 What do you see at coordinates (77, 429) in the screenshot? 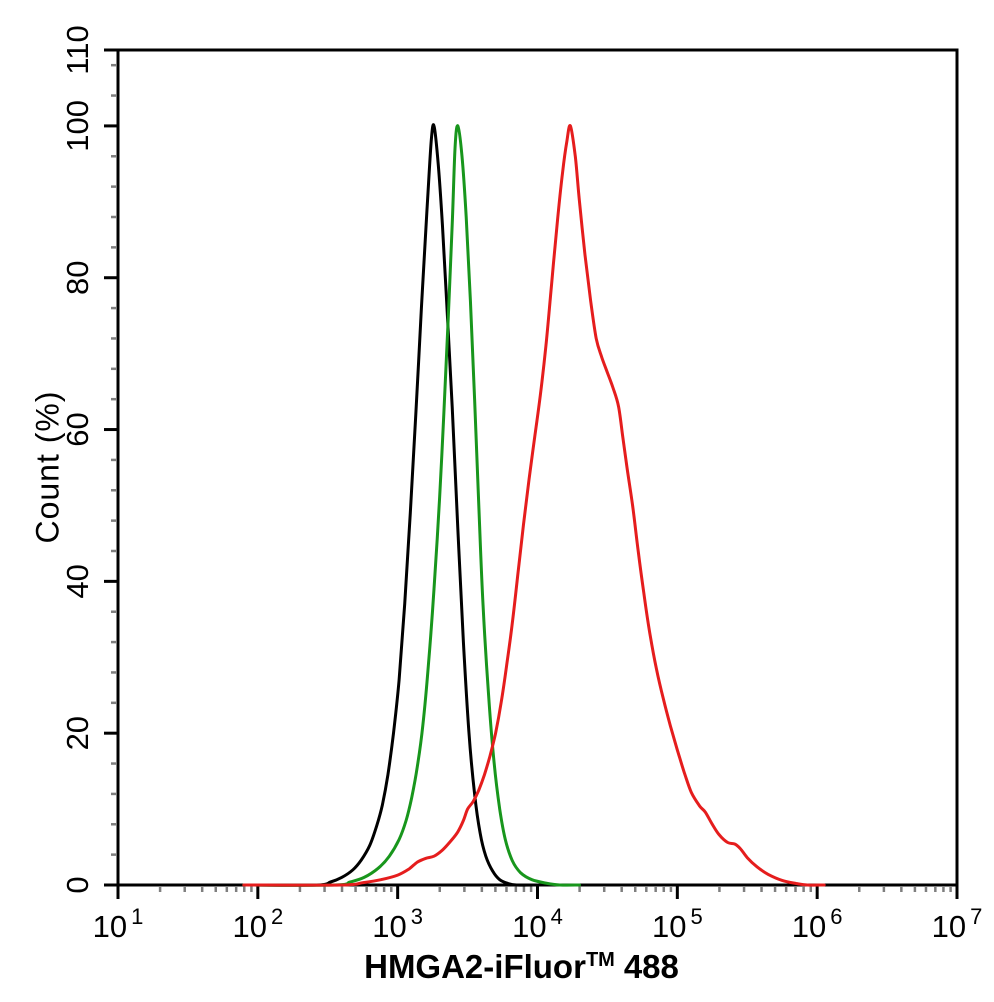
I see `y-tick-label: 60` at bounding box center [77, 429].